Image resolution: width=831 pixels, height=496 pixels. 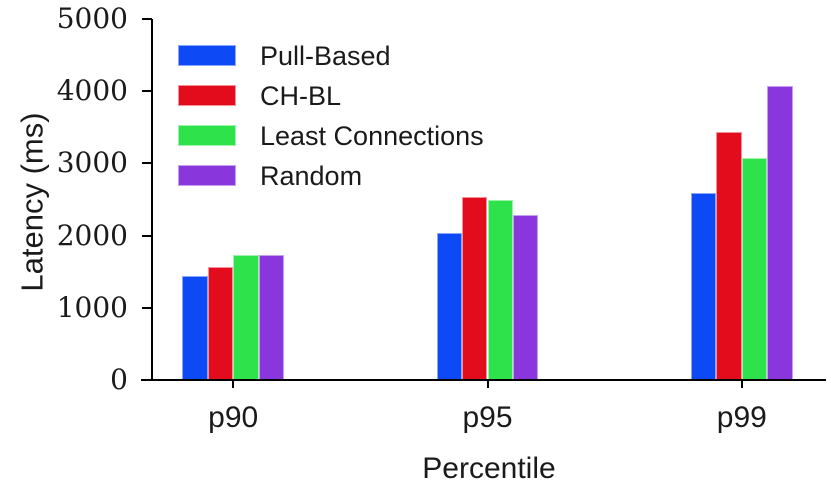 What do you see at coordinates (754, 269) in the screenshot?
I see `bar-p99-least-connections` at bounding box center [754, 269].